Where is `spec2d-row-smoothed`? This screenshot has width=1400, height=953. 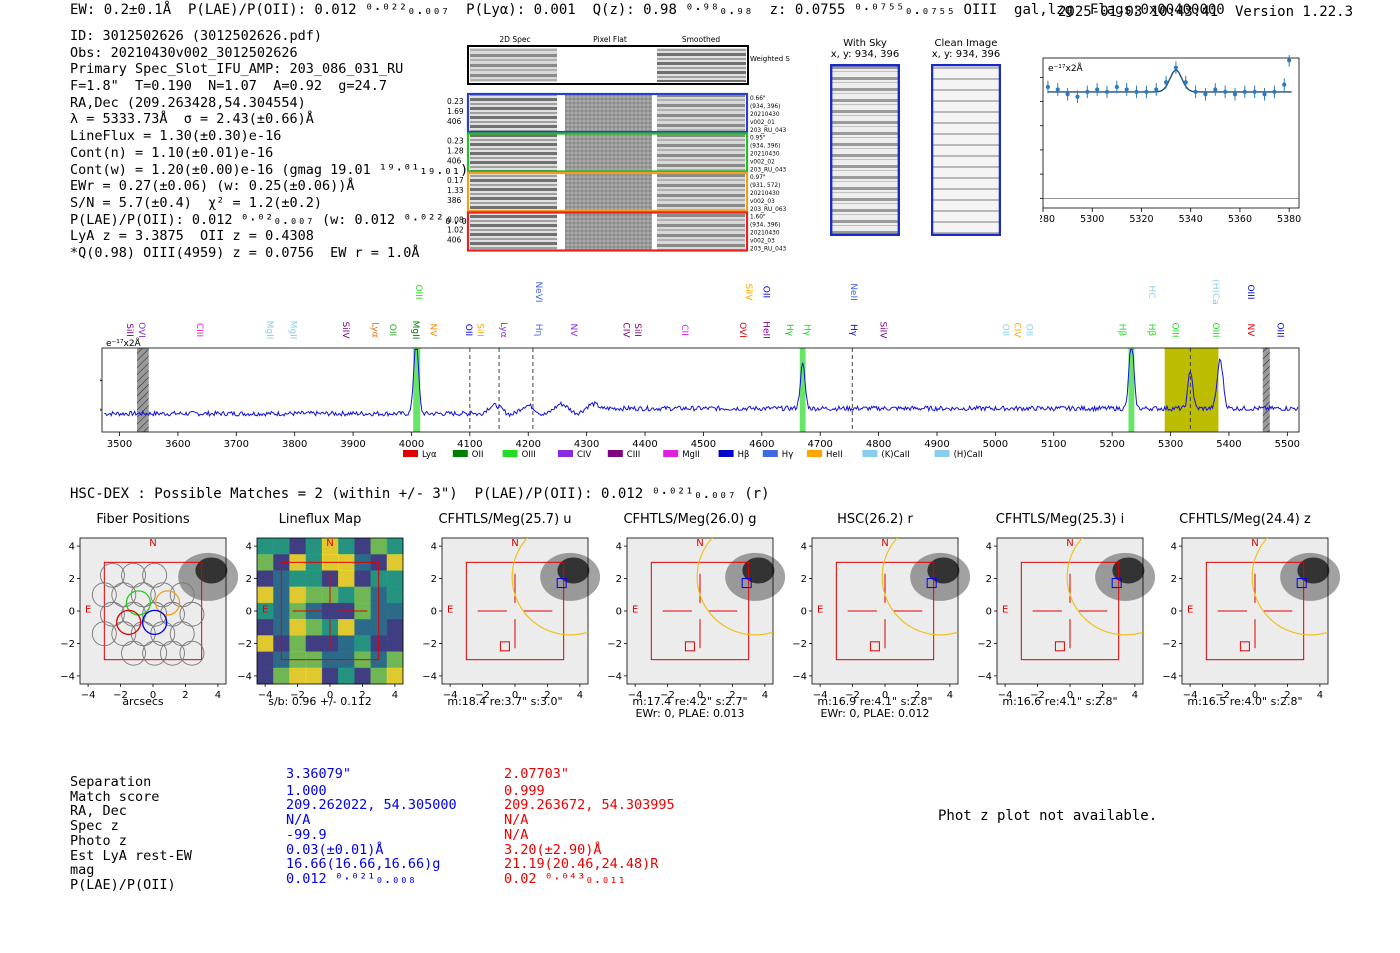
spec2d-row-smoothed is located at coordinates (701, 152).